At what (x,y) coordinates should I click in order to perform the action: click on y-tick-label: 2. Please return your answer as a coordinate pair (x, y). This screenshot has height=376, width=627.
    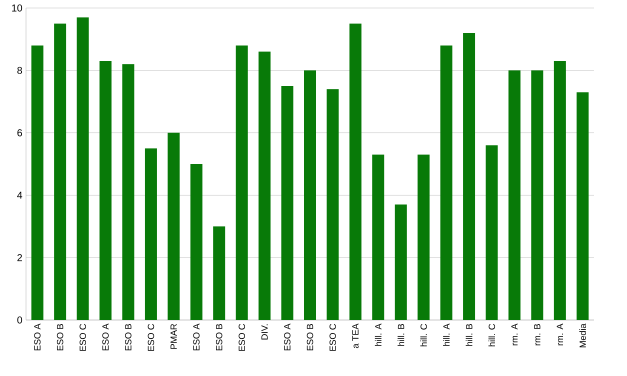
    Looking at the image, I should click on (19, 258).